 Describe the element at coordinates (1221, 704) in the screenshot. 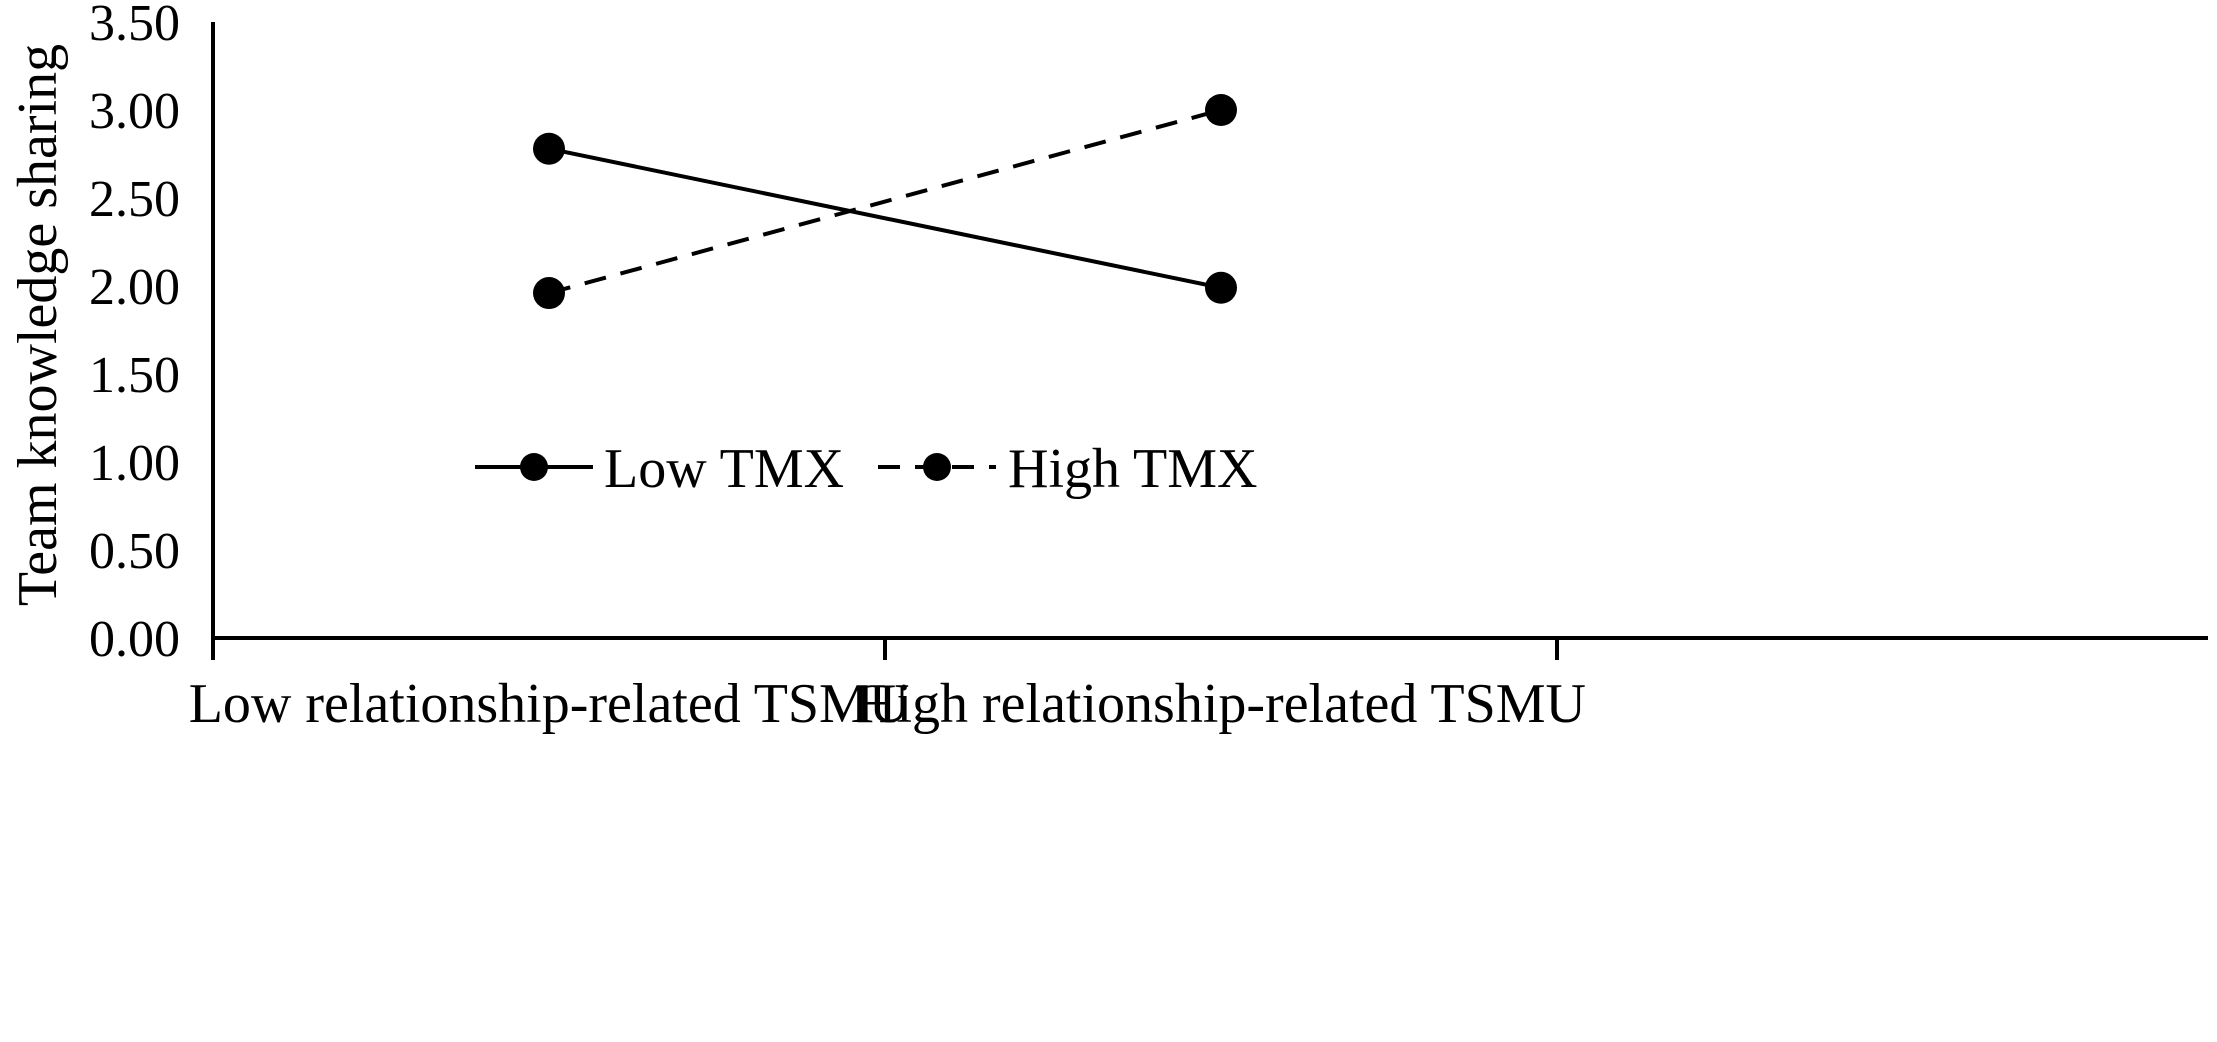

I see `x-tick-label: High relationship-related TSMU` at that location.